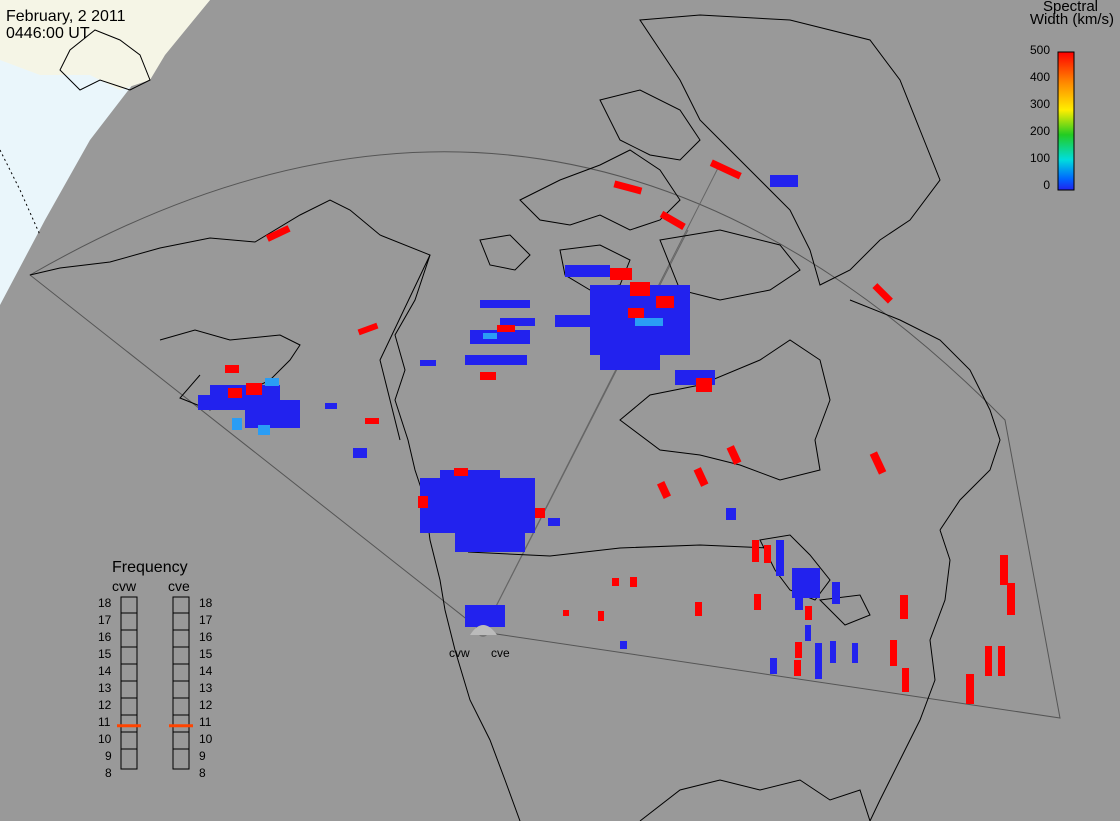 The width and height of the screenshot is (1120, 821). Describe the element at coordinates (1039, 131) in the screenshot. I see `colorbar-tick: 200` at that location.